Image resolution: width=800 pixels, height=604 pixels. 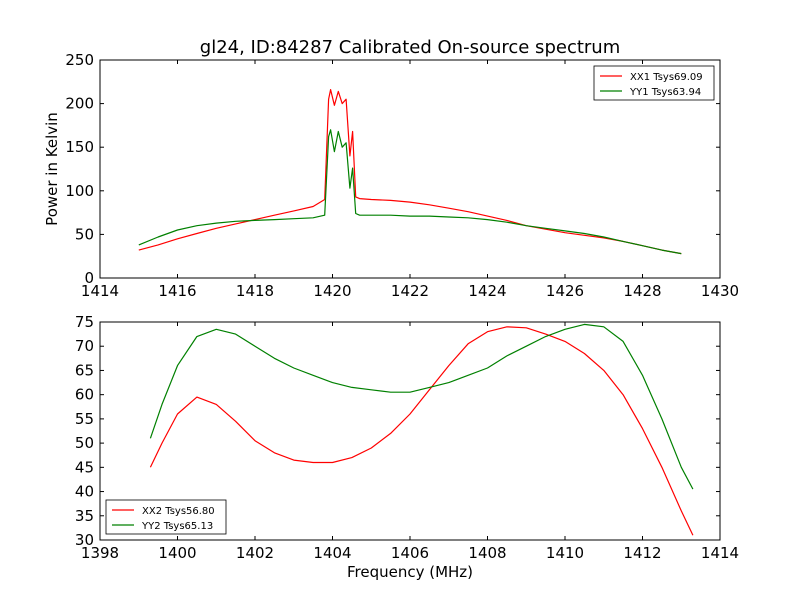 What do you see at coordinates (84, 370) in the screenshot?
I see `y-tick-label: 65` at bounding box center [84, 370].